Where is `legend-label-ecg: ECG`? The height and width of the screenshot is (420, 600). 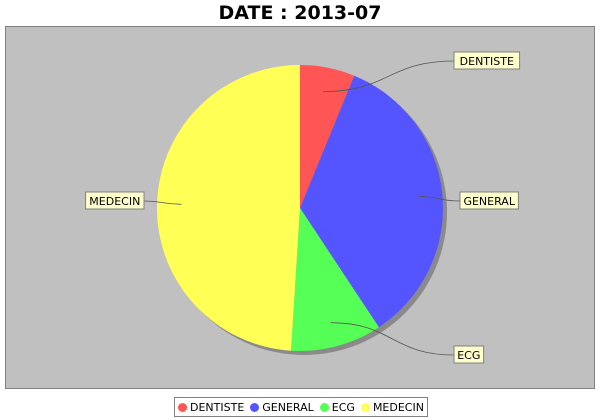
legend-label-ecg: ECG is located at coordinates (343, 407).